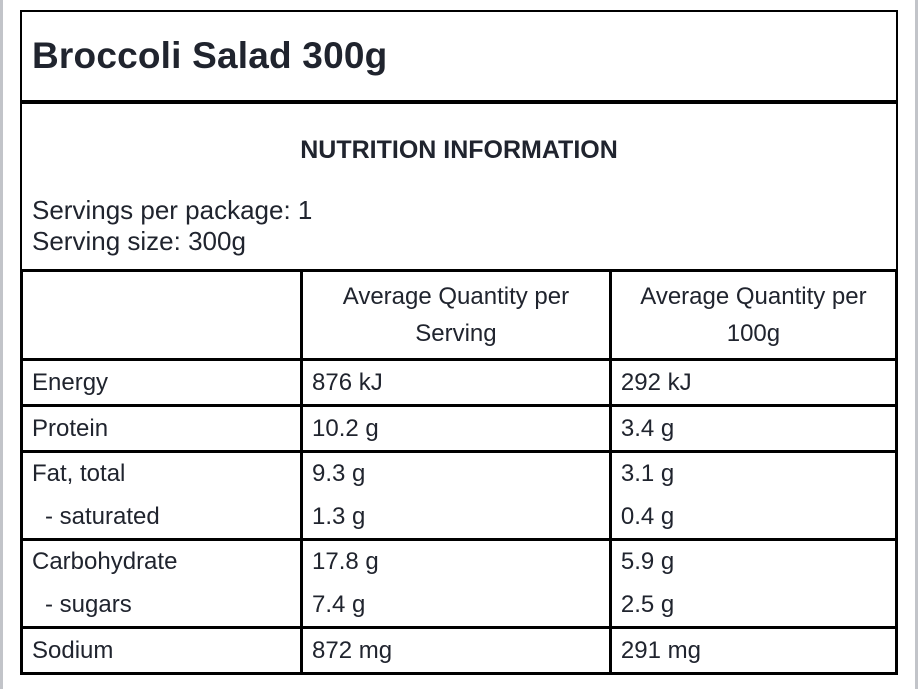  Describe the element at coordinates (172, 210) in the screenshot. I see `servings-per-package-line: Servings per package: 1` at that location.